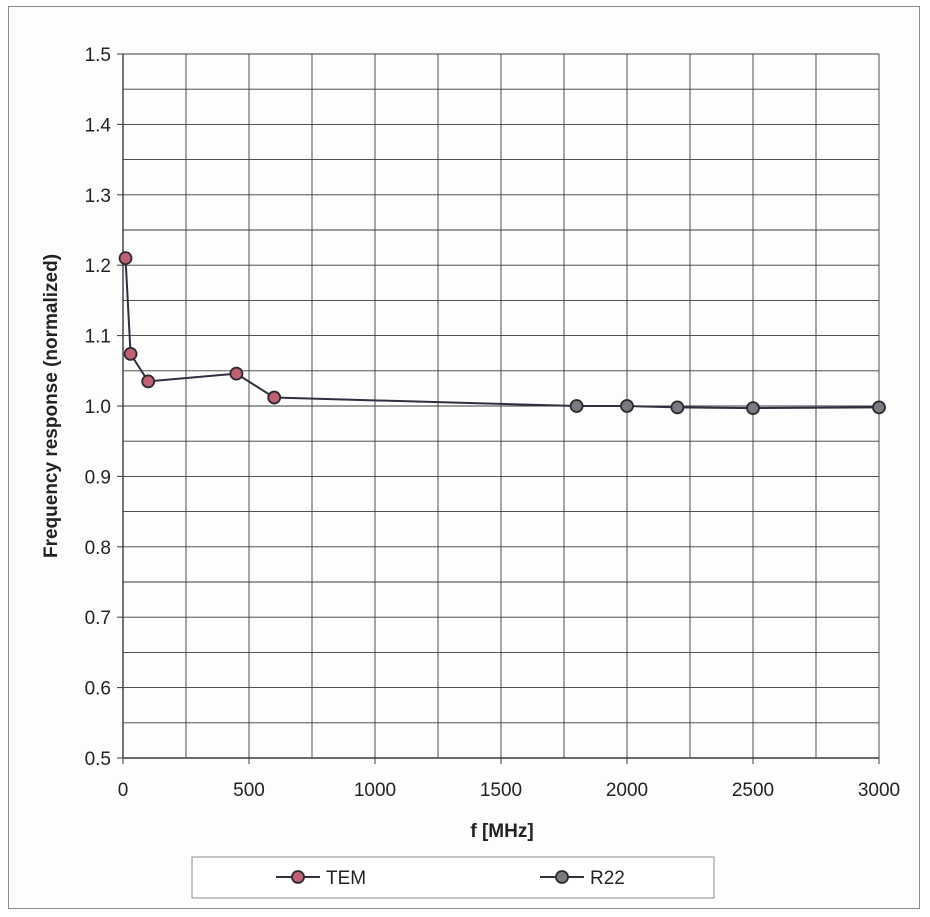  I want to click on y-tick-label: 1.2, so click(98, 266).